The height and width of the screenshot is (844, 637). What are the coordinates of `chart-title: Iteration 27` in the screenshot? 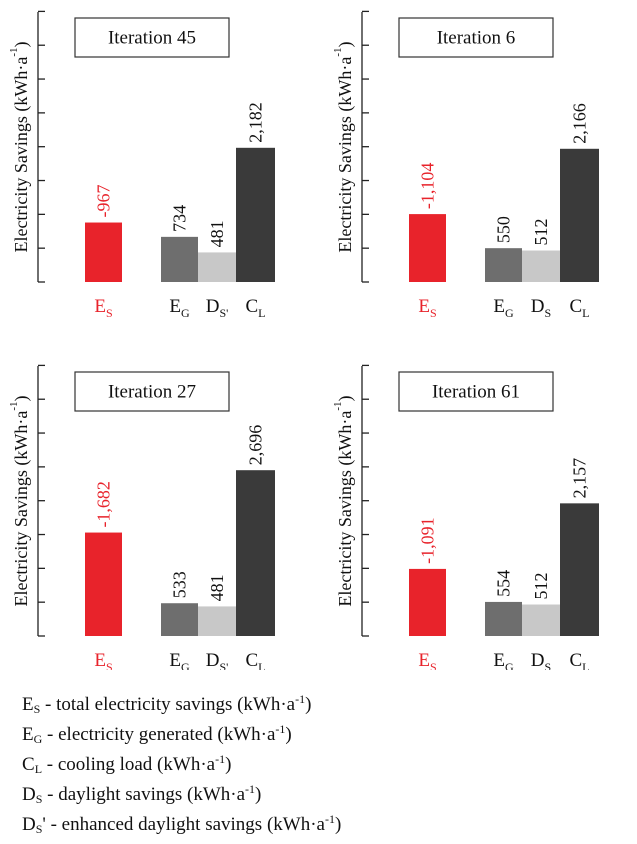 It's located at (152, 392).